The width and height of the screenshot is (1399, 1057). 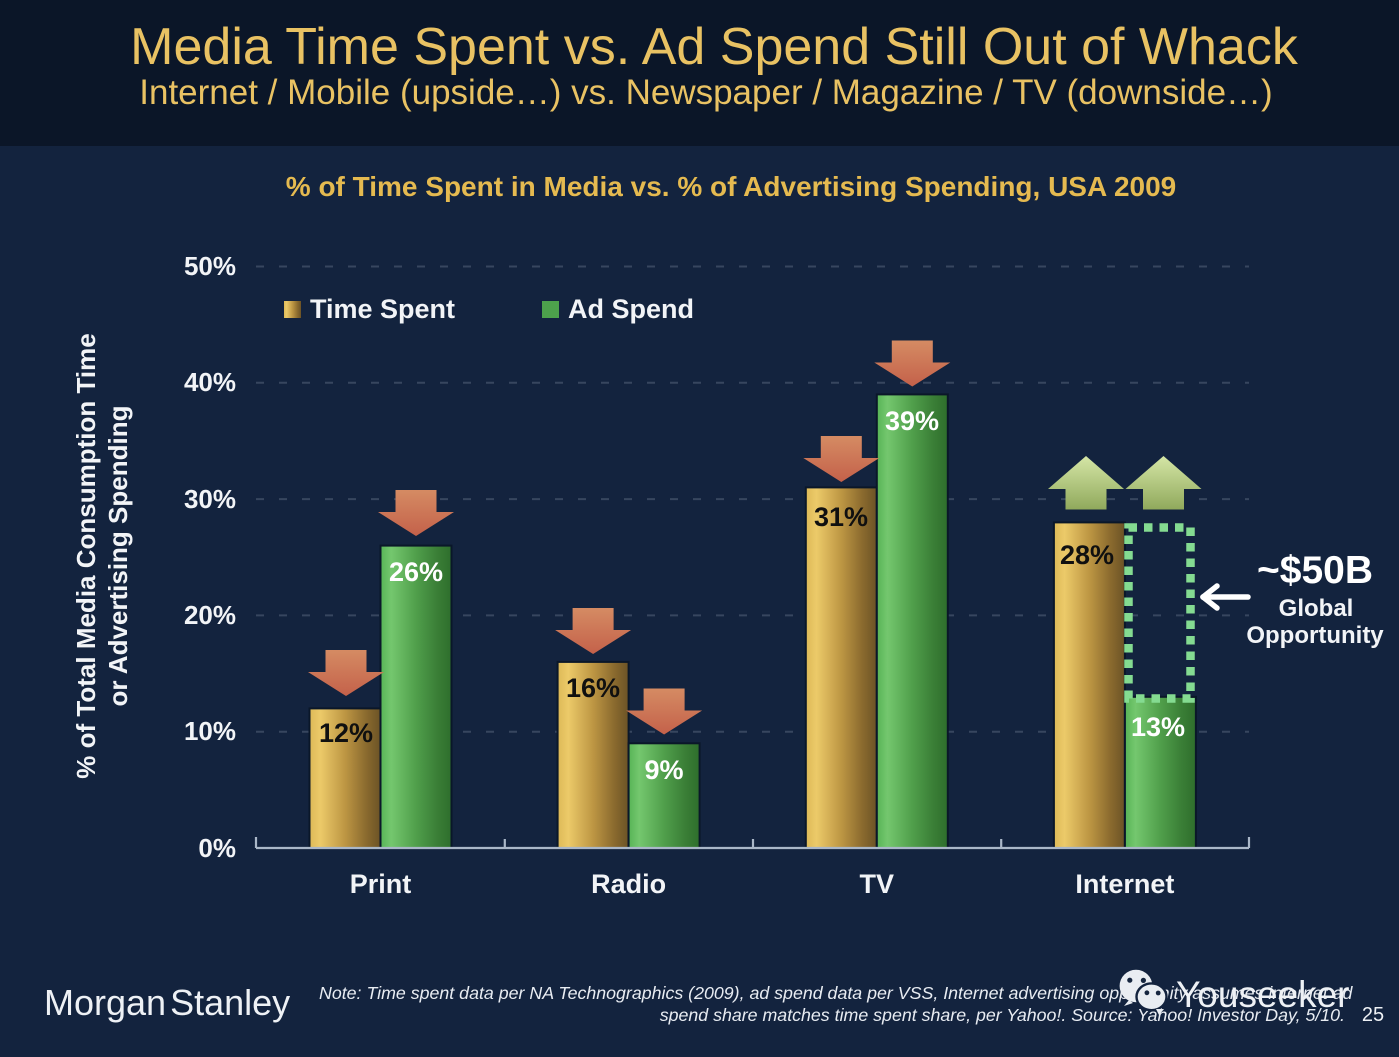 What do you see at coordinates (210, 499) in the screenshot?
I see `svg-text: 30%` at bounding box center [210, 499].